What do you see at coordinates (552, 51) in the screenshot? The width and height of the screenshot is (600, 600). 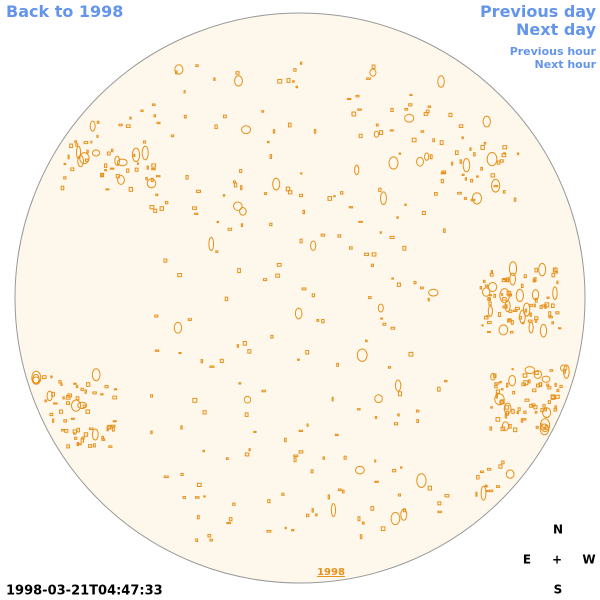 I see `previous-hour-link: Previous hour` at bounding box center [552, 51].